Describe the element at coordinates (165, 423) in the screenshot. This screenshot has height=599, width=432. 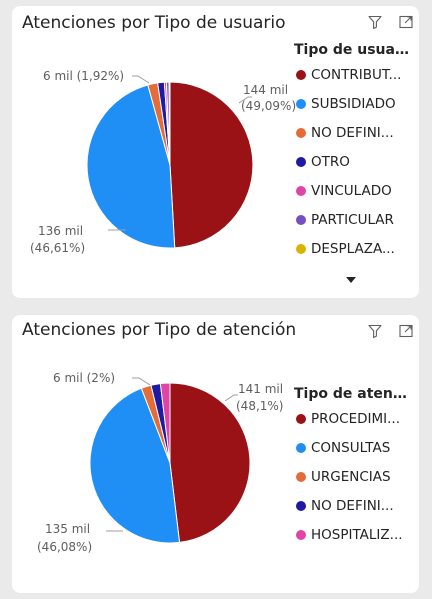
I see `pie-slice-hospitalizacion` at that location.